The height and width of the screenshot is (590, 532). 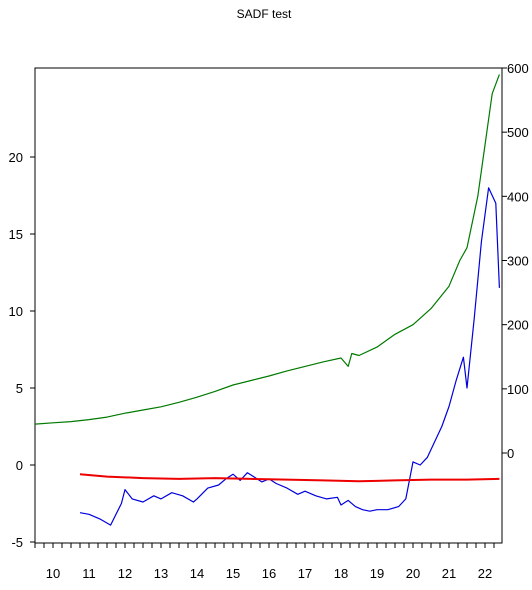 I want to click on x-tick-label: 15, so click(x=233, y=573).